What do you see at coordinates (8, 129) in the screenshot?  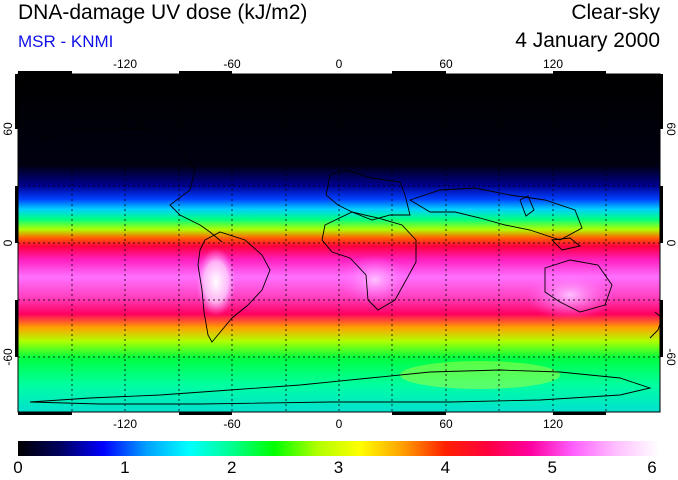 I see `lat-tick-left: 60` at bounding box center [8, 129].